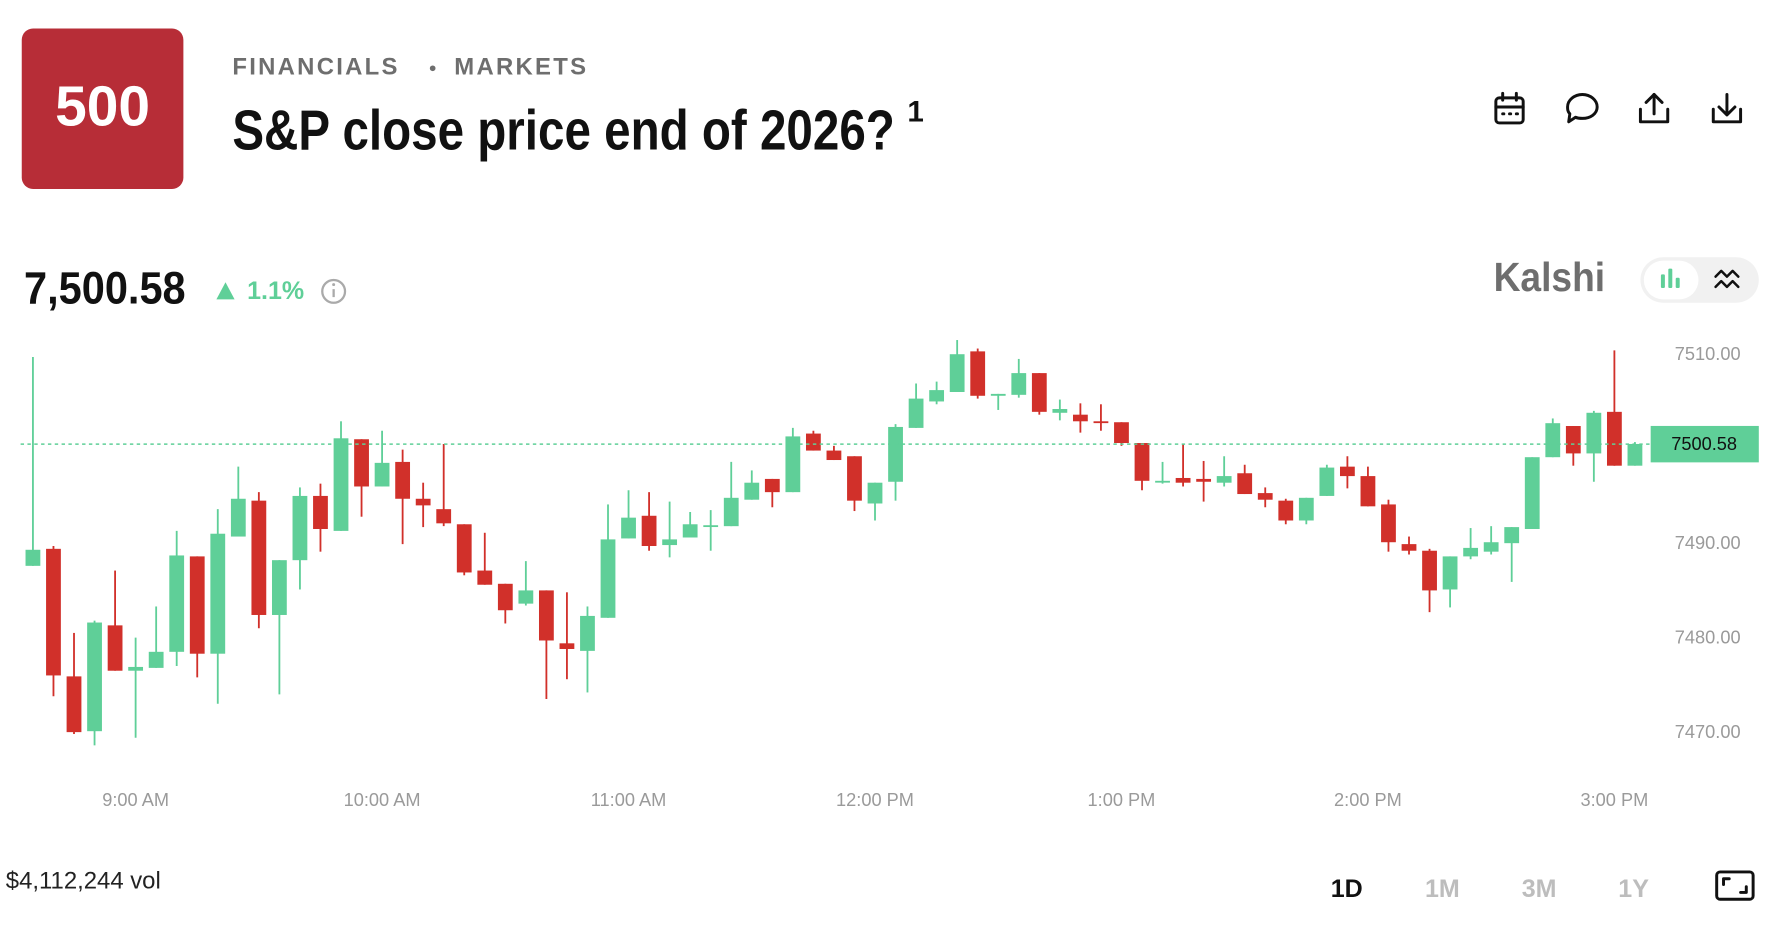 This screenshot has width=1776, height=930. I want to click on price-change: 1.1%, so click(275, 291).